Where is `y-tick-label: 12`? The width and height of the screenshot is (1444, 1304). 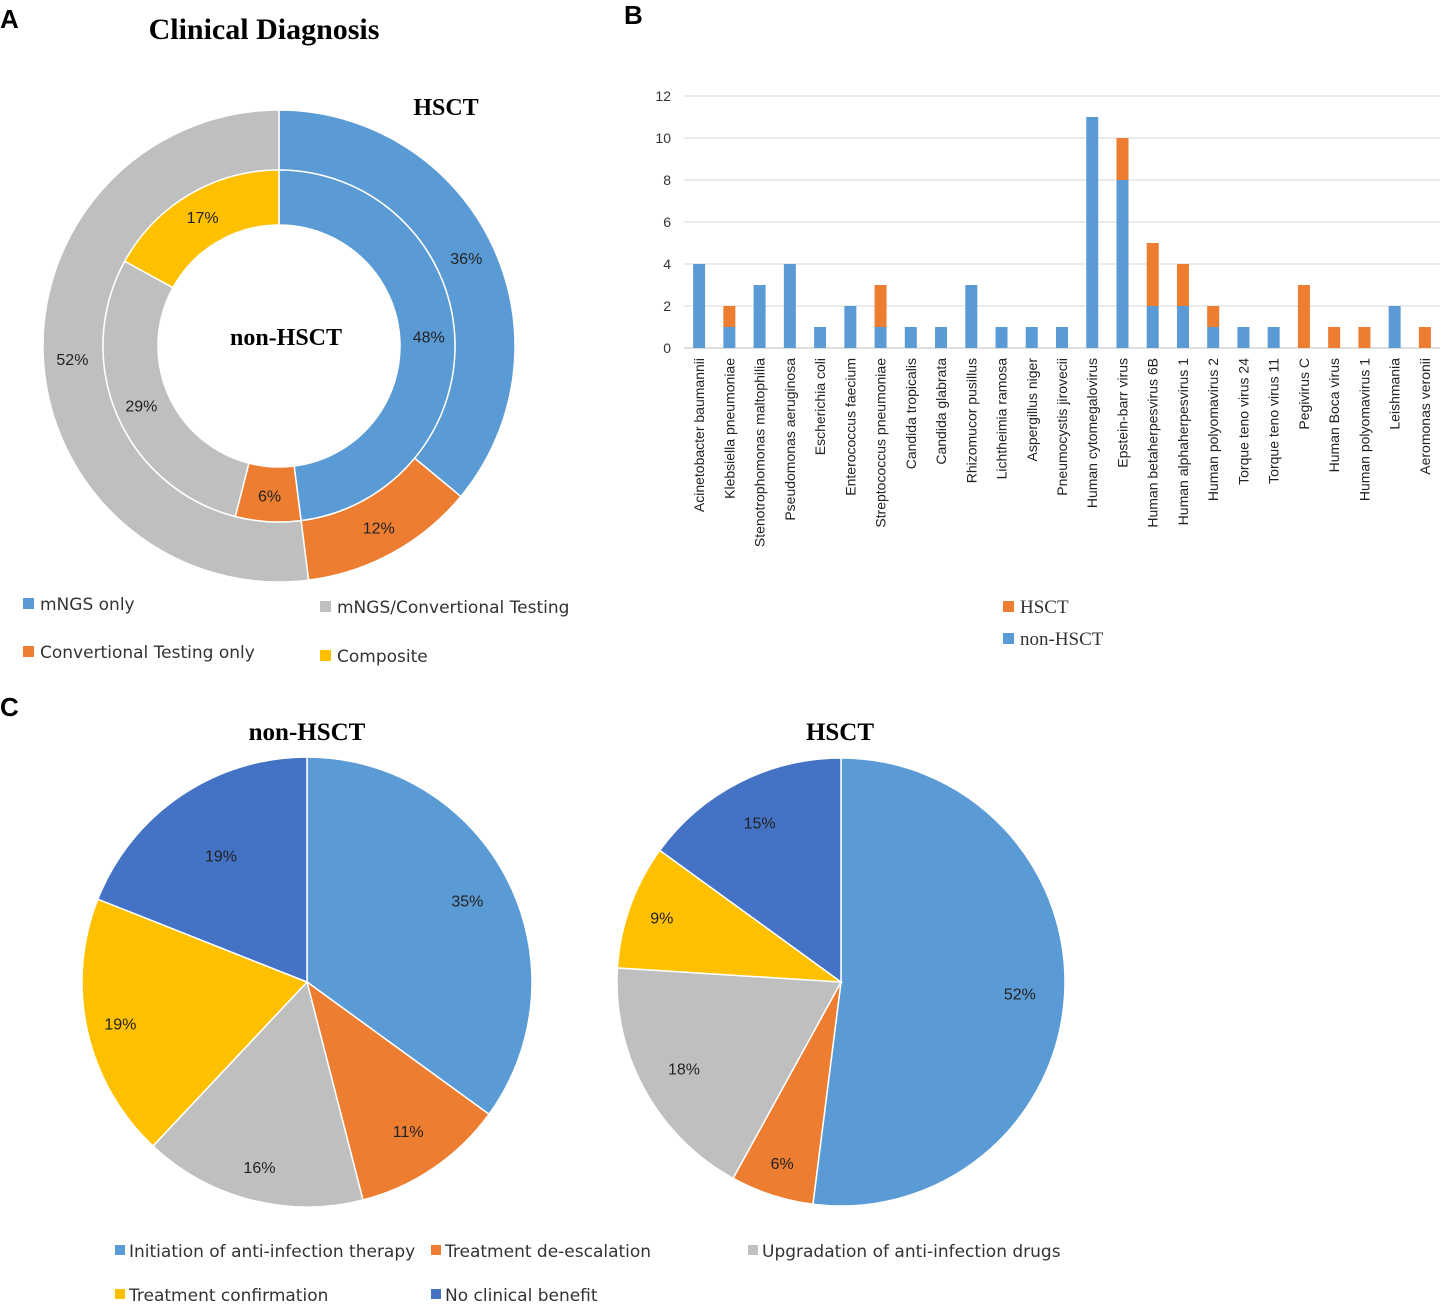
y-tick-label: 12 is located at coordinates (663, 96).